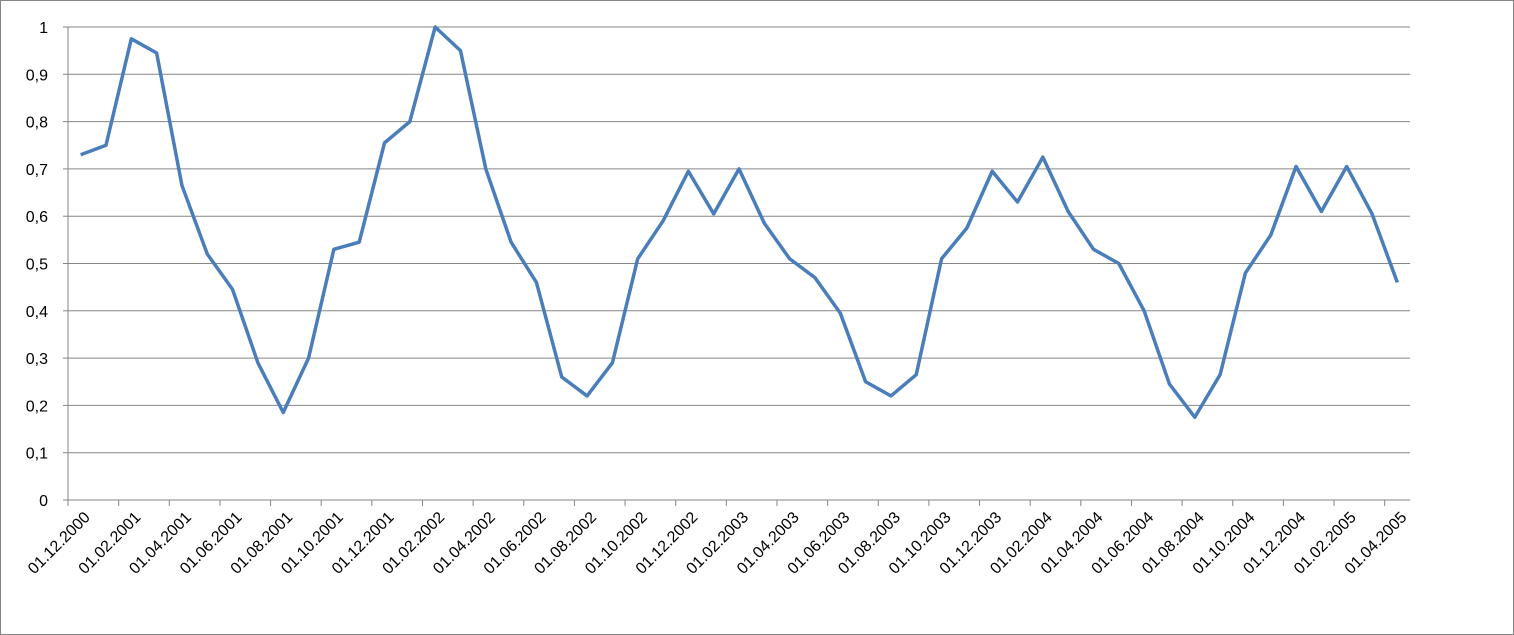 The image size is (1514, 635). What do you see at coordinates (37, 75) in the screenshot?
I see `y-tick-label: 0,9` at bounding box center [37, 75].